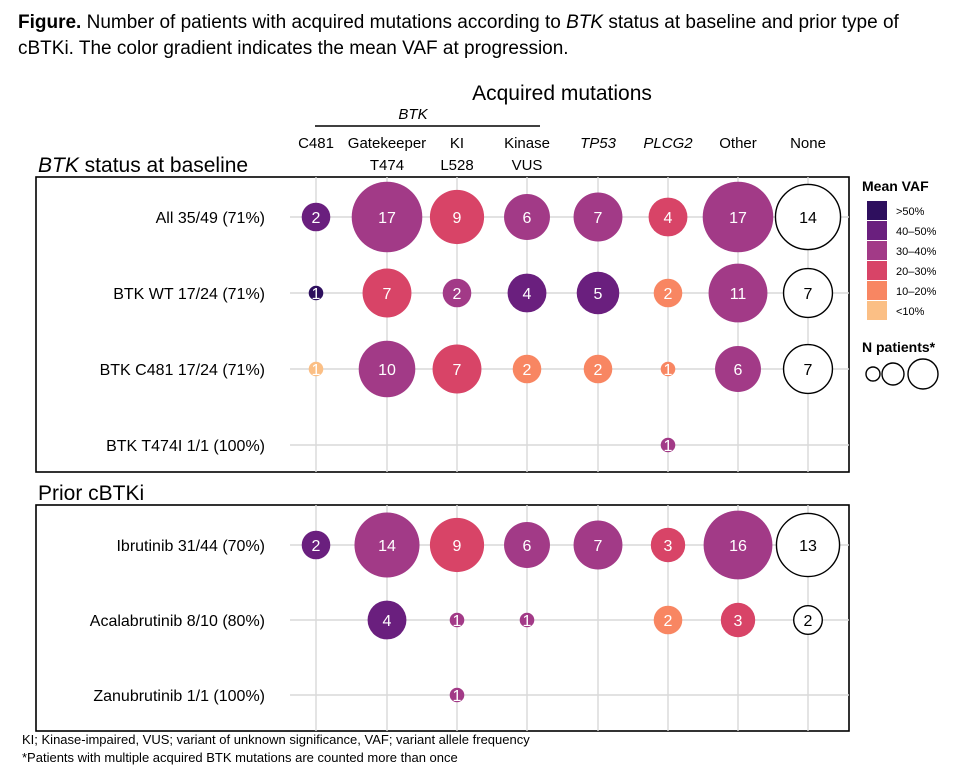 The image size is (964, 778). I want to click on bubble-count: 4, so click(387, 621).